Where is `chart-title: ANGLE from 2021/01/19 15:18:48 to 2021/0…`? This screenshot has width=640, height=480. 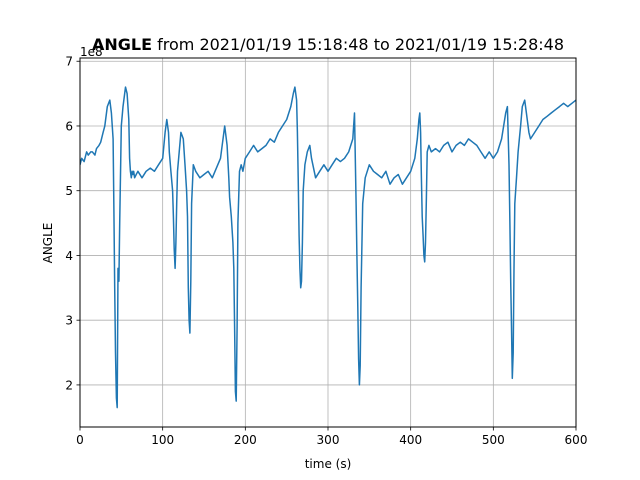 chart-title: ANGLE from 2021/01/19 15:18:48 to 2021/0… is located at coordinates (328, 44).